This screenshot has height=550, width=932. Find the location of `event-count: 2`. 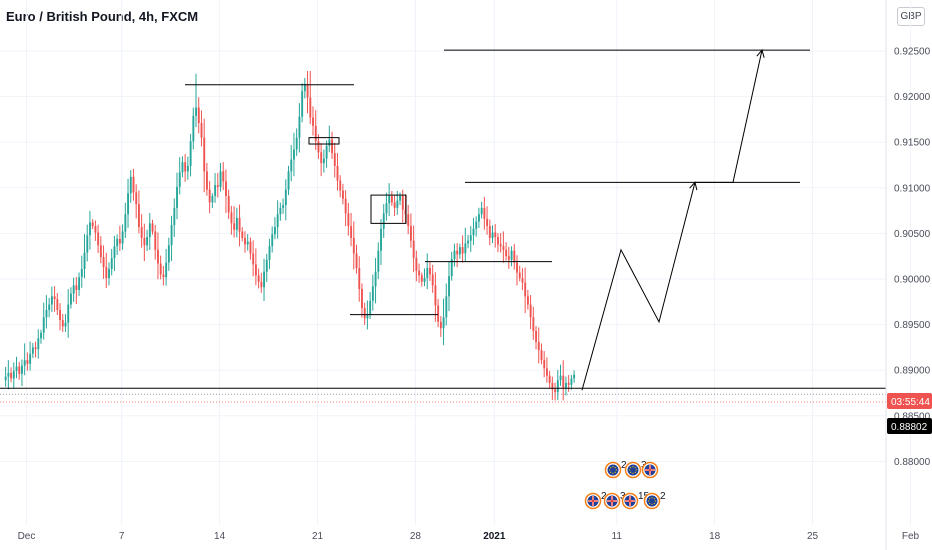

event-count: 2 is located at coordinates (663, 496).